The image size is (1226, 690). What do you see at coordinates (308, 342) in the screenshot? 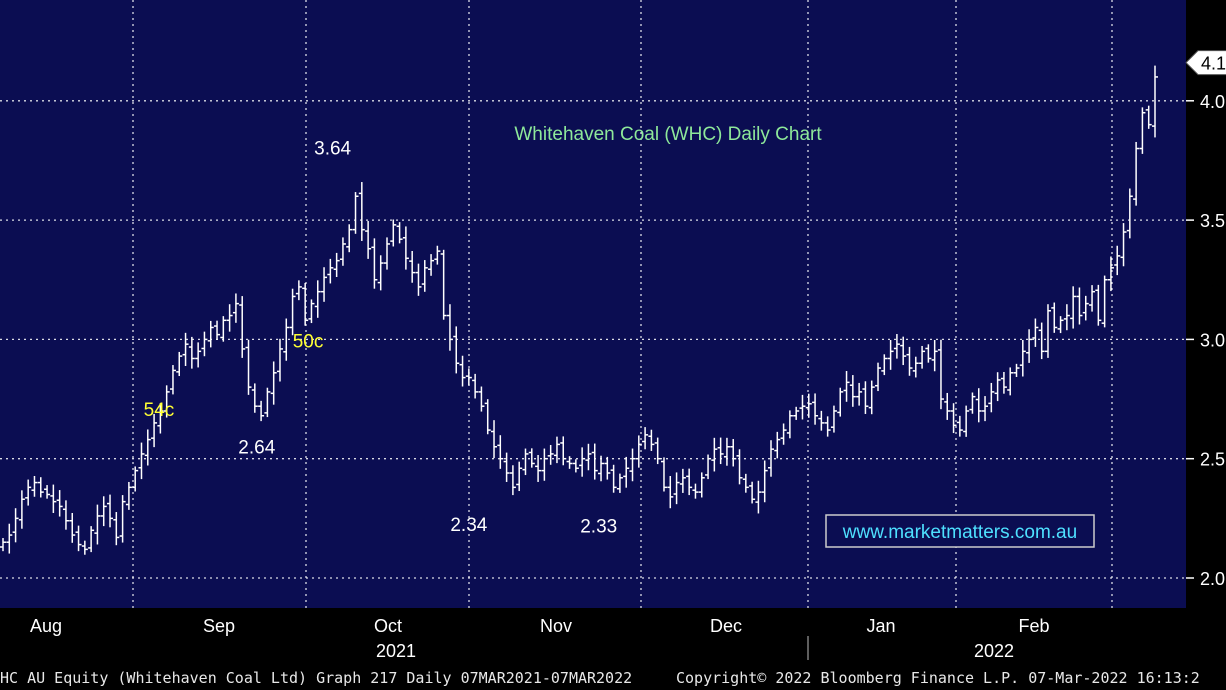
I see `annotation-label: 50c` at bounding box center [308, 342].